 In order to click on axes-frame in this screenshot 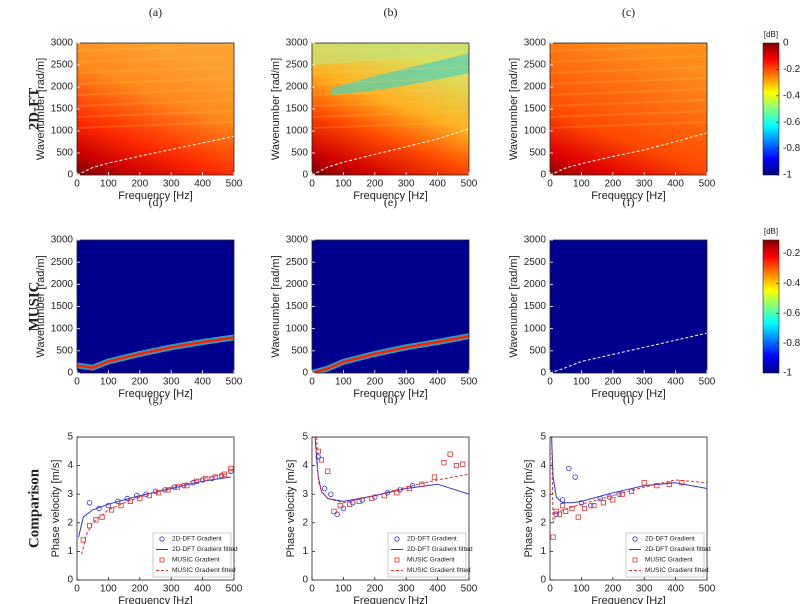, I will do `click(390, 508)`.